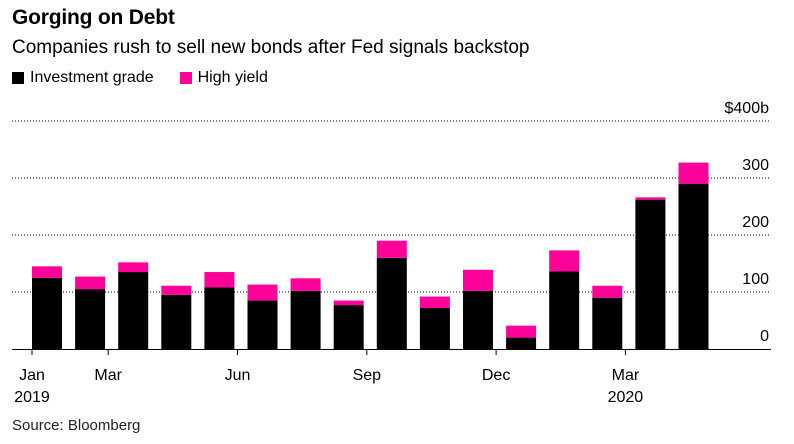 The image size is (794, 444). I want to click on x-tick-label: Sep, so click(367, 375).